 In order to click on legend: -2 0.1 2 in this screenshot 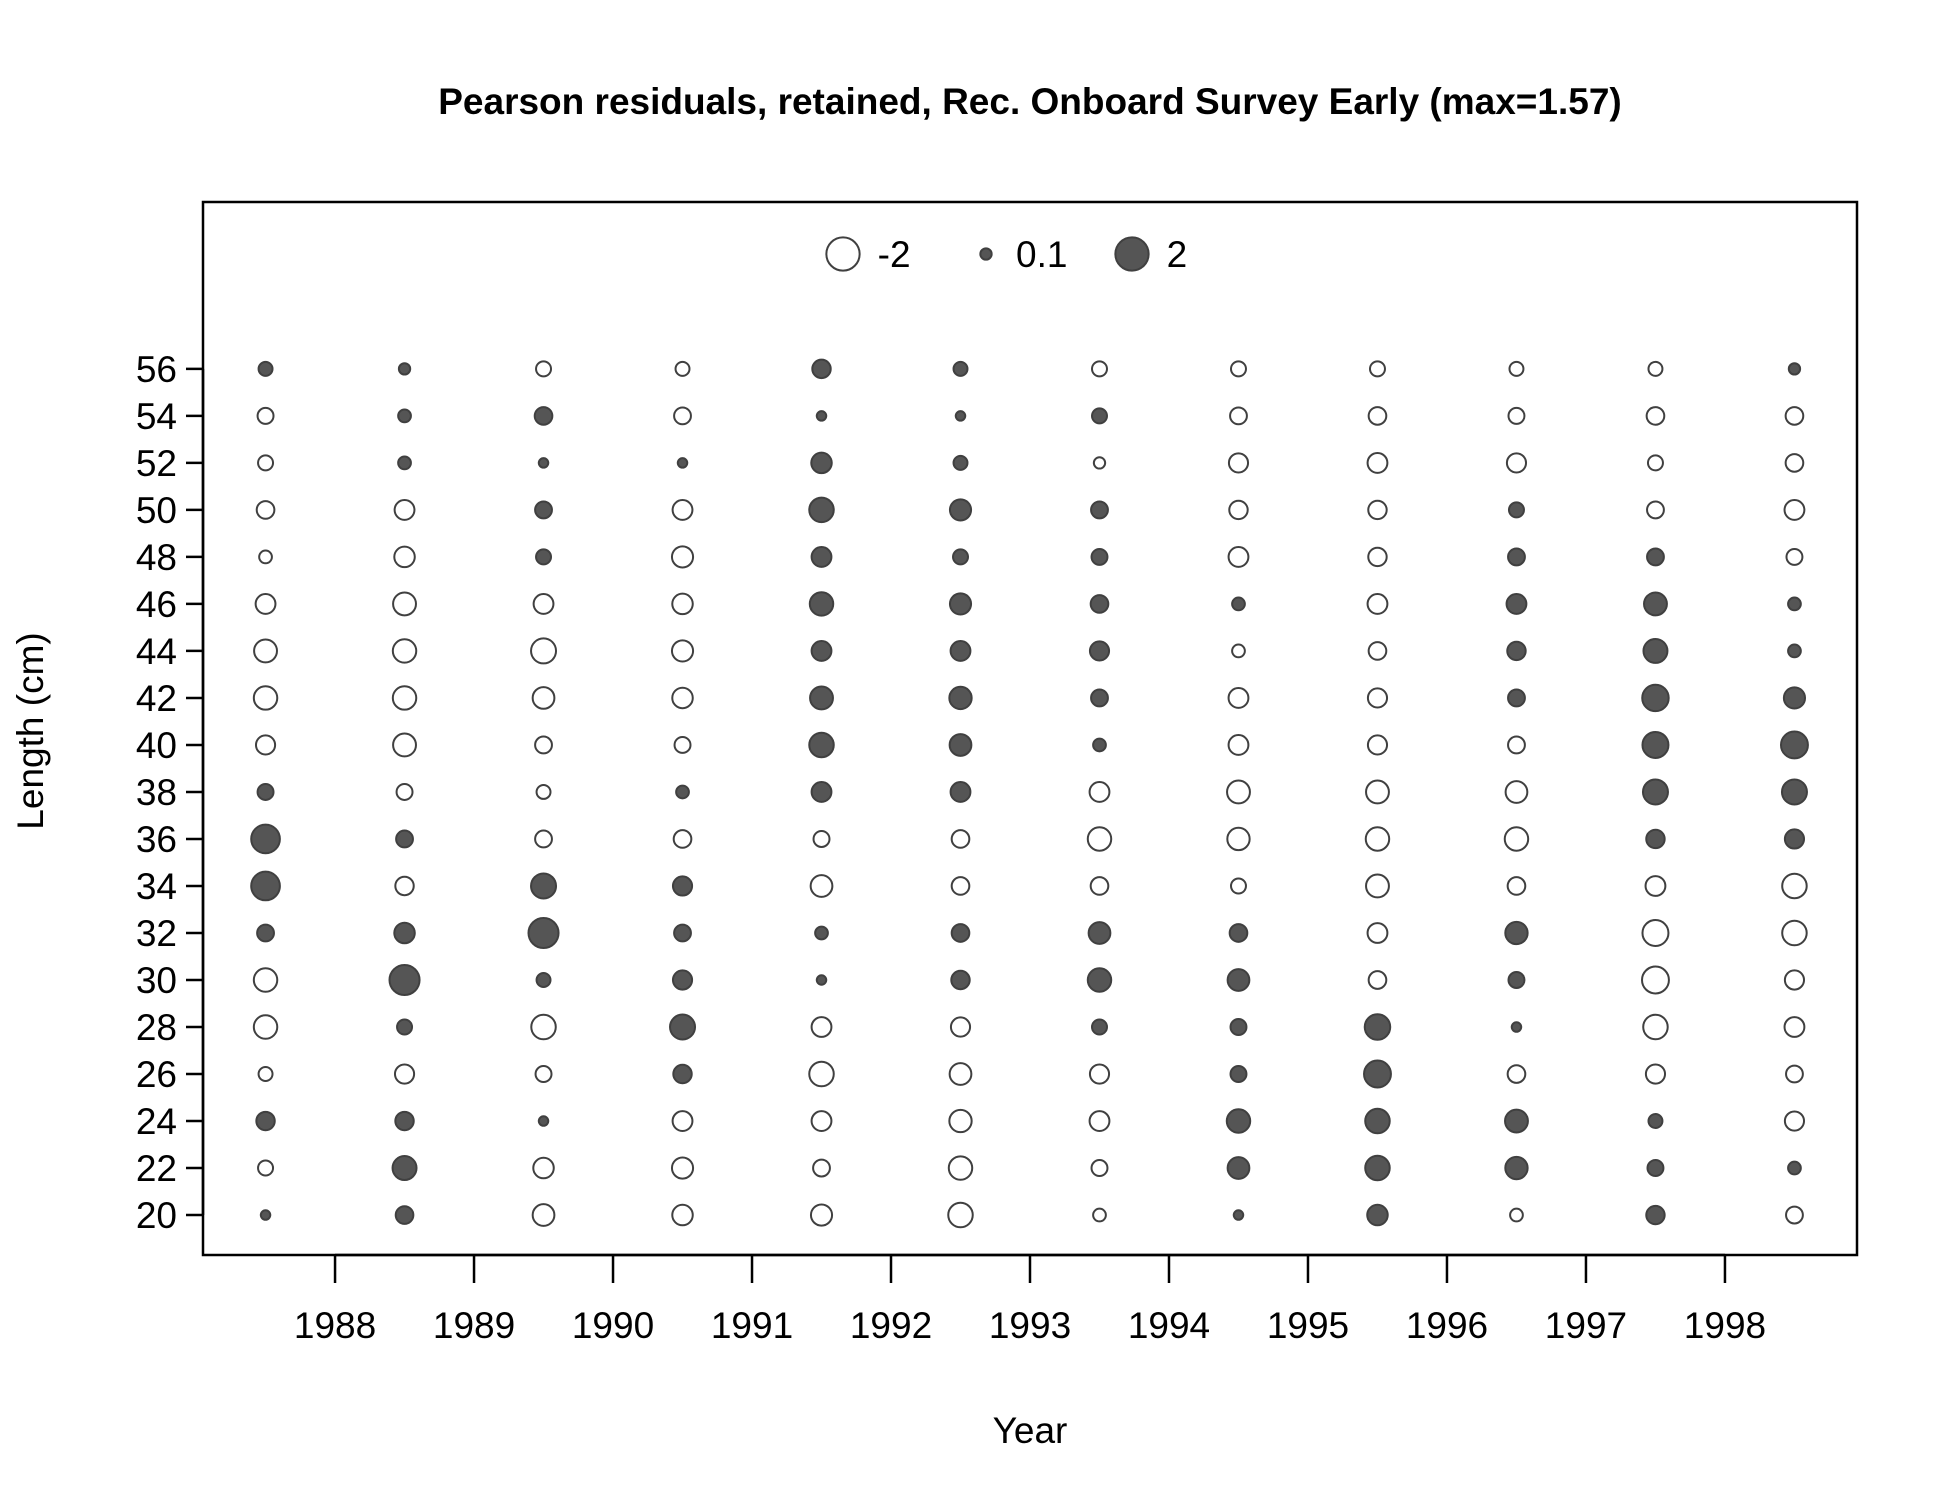, I will do `click(1006, 254)`.